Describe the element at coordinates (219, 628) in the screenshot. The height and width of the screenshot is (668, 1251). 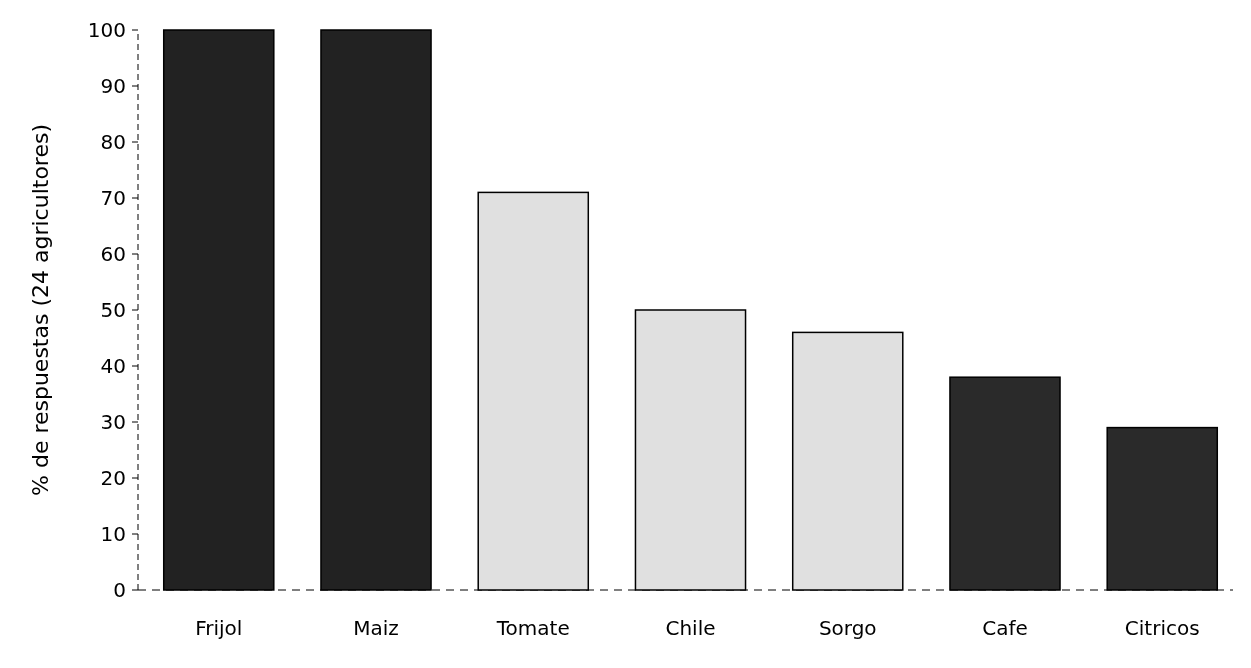
I see `x-tick-label: Frijol` at that location.